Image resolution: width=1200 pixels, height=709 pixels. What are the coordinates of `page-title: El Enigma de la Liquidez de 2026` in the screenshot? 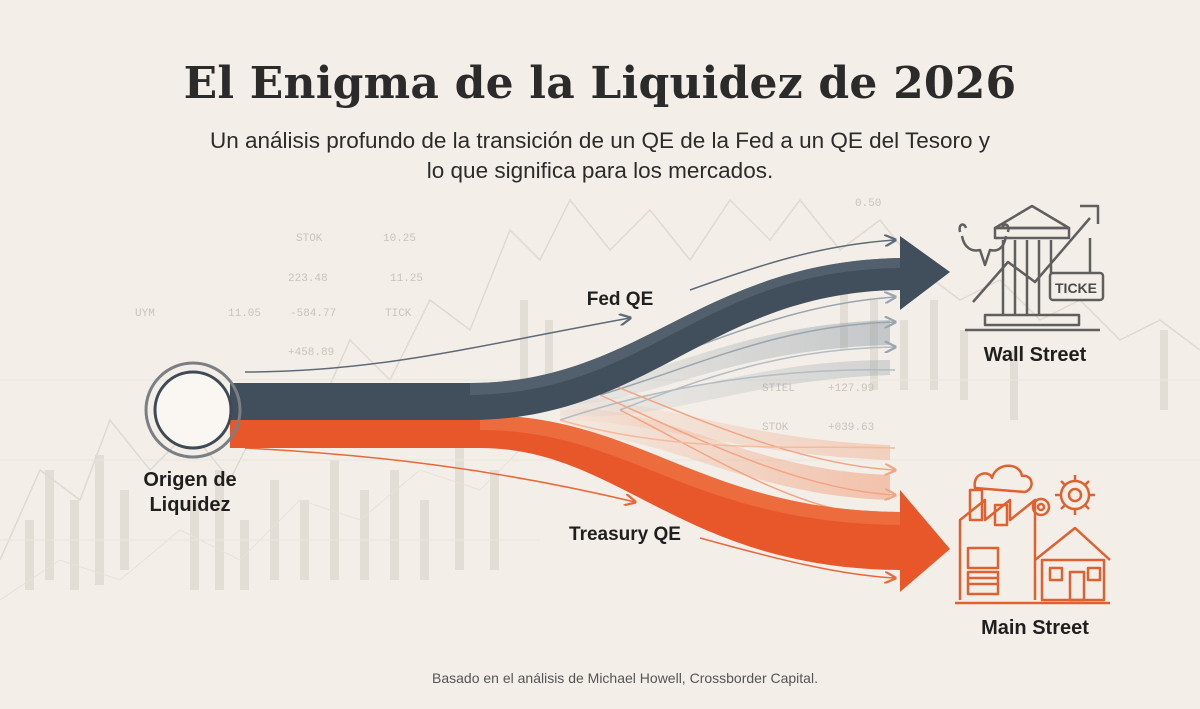 It's located at (600, 83).